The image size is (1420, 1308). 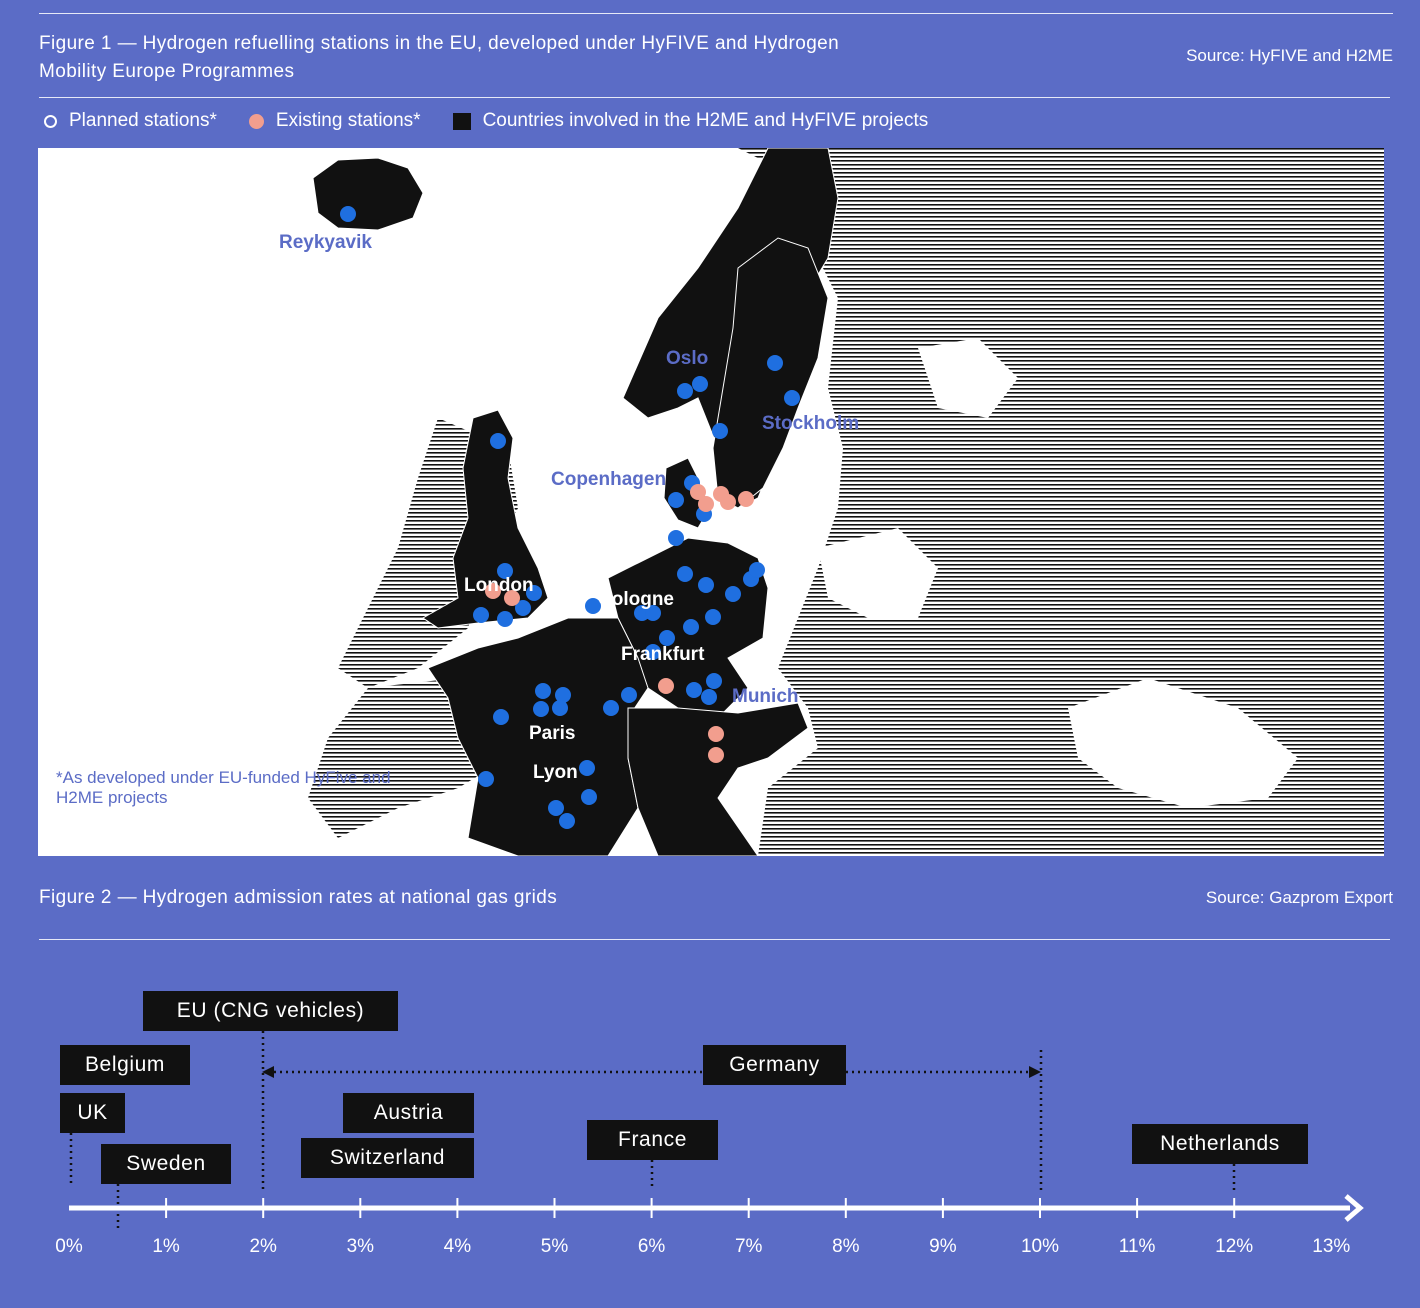 I want to click on planned-station-icon, so click(x=50, y=121).